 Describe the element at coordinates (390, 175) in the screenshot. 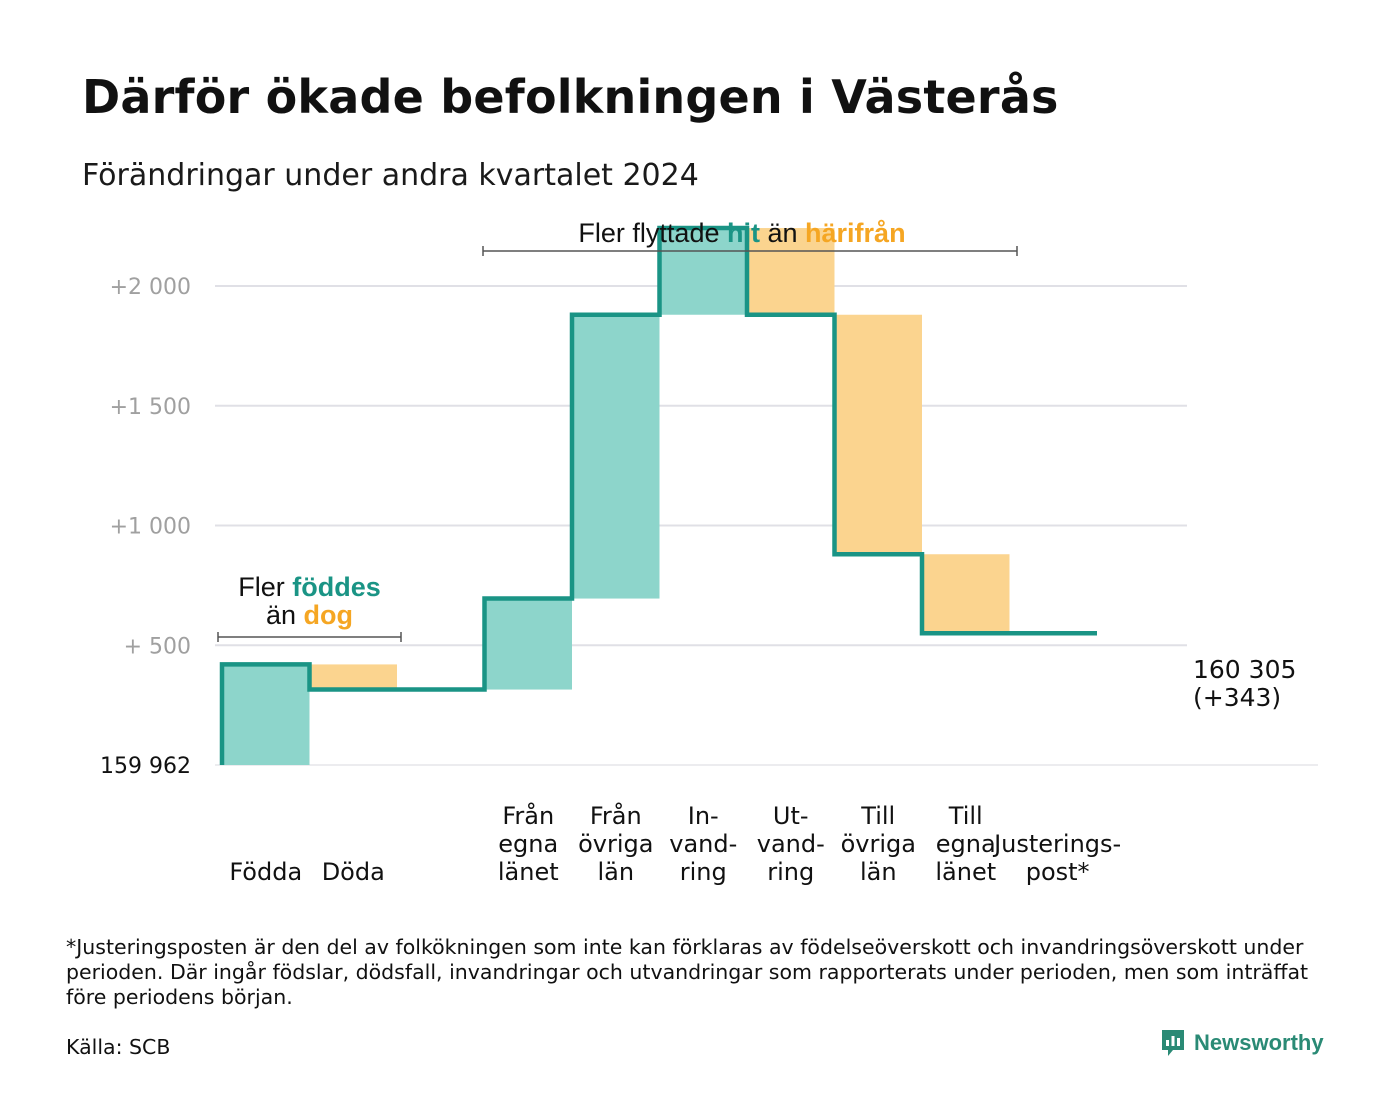

I see `chart-subtitle: Förändringar under andra kvartalet 2024` at that location.